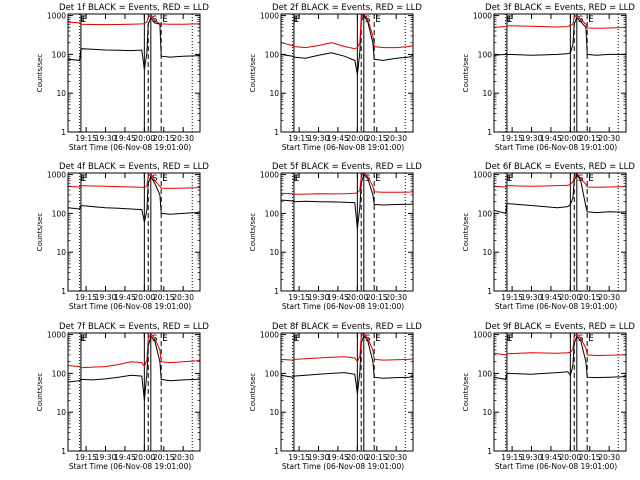 The width and height of the screenshot is (640, 480). Describe the element at coordinates (560, 167) in the screenshot. I see `chart-title: Det 6f BLACK = Events, RED = LLD` at that location.